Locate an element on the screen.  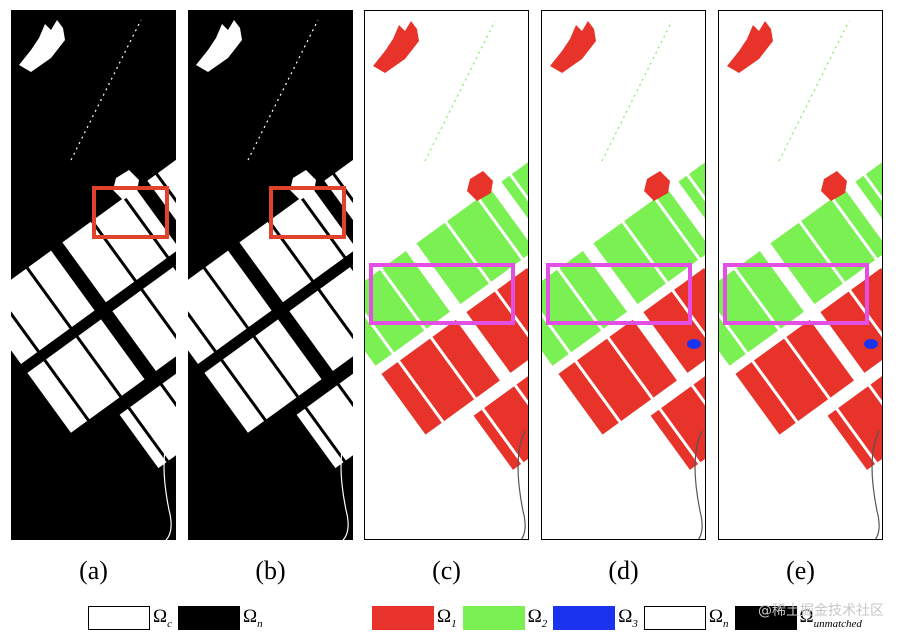
legend-label-omega-c: Ωc is located at coordinates (163, 618).